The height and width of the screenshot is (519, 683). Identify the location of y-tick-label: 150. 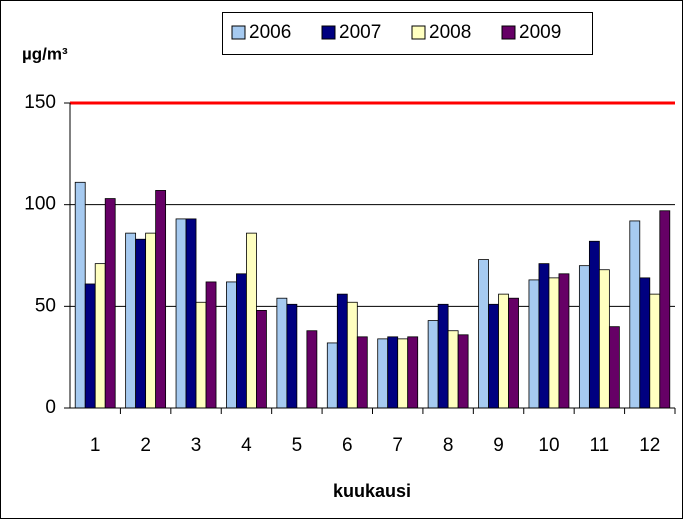
(40, 102).